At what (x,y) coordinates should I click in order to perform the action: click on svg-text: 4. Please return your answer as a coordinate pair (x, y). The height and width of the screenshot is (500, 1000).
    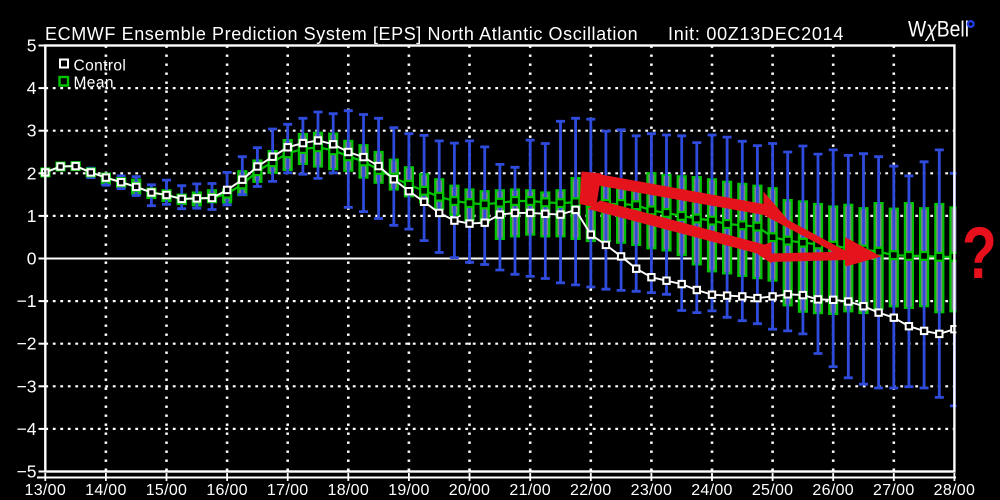
    Looking at the image, I should click on (32, 88).